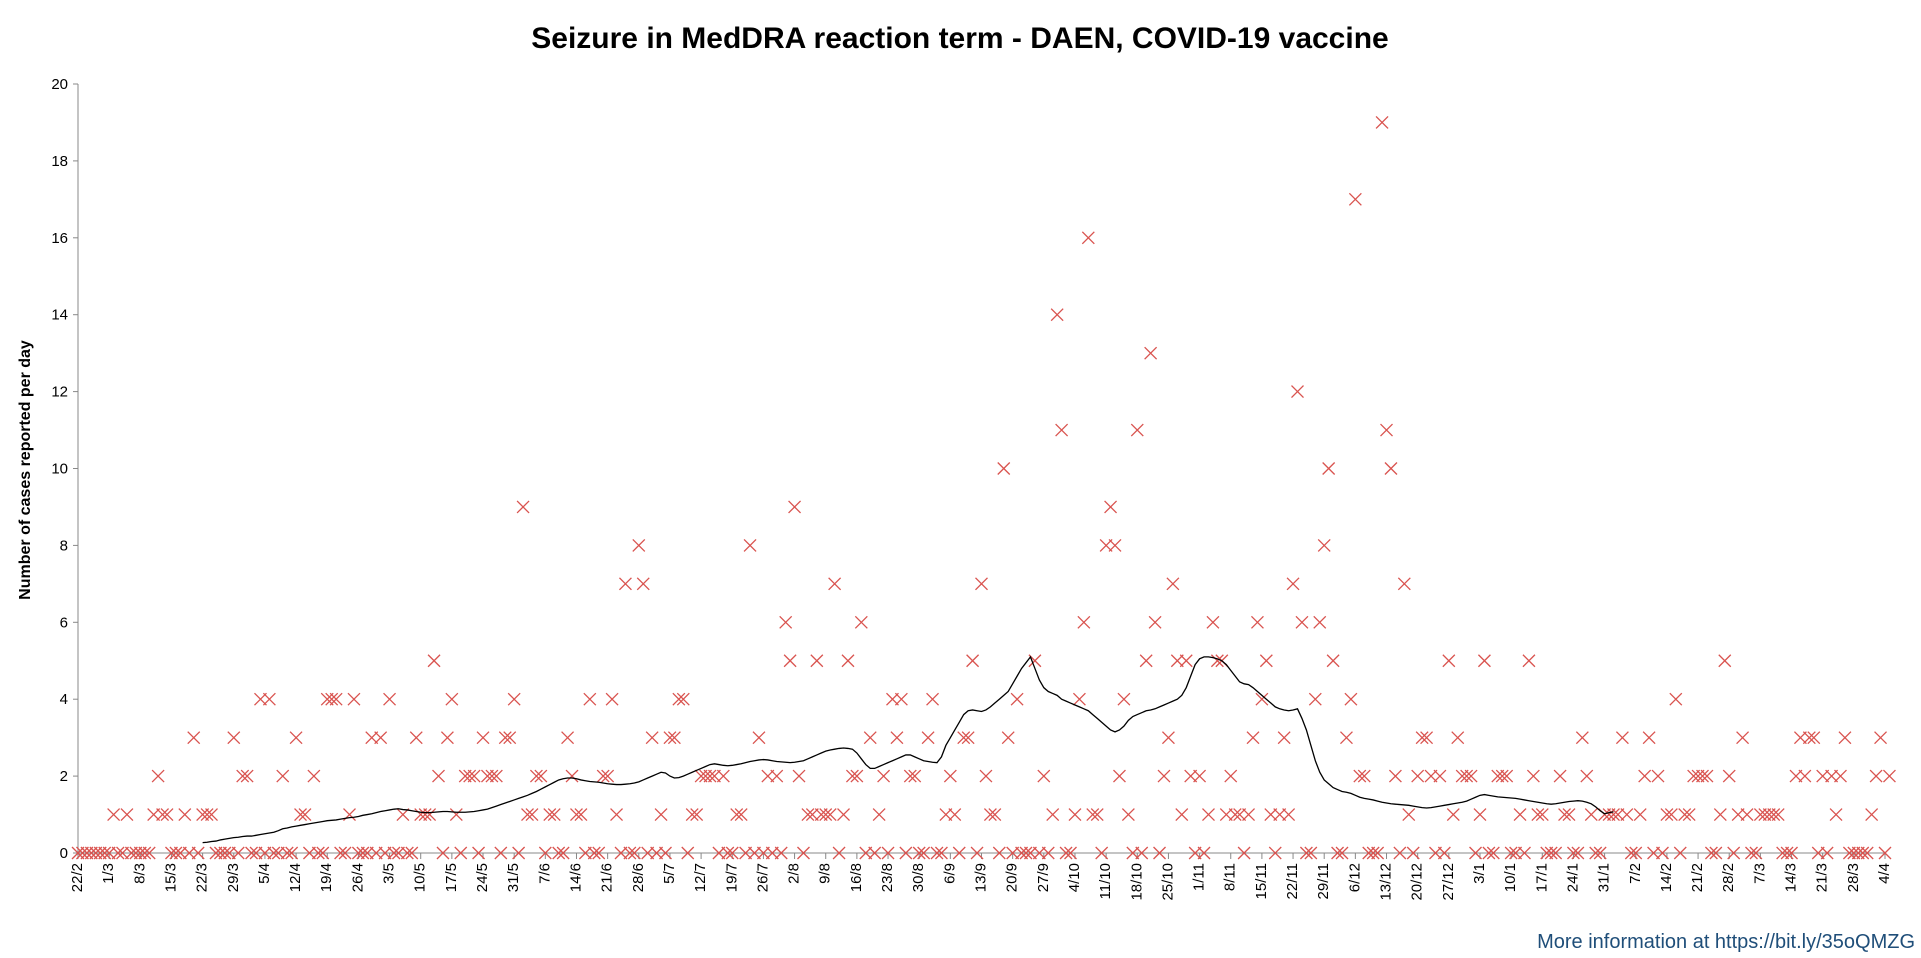 Image resolution: width=1921 pixels, height=958 pixels. Describe the element at coordinates (1604, 877) in the screenshot. I see `x-tick-label: 31/1` at that location.